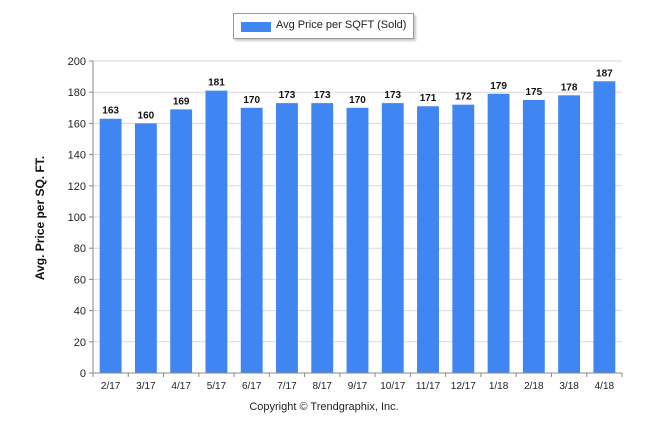 Image resolution: width=648 pixels, height=434 pixels. What do you see at coordinates (498, 86) in the screenshot?
I see `bar-value-label: 179` at bounding box center [498, 86].